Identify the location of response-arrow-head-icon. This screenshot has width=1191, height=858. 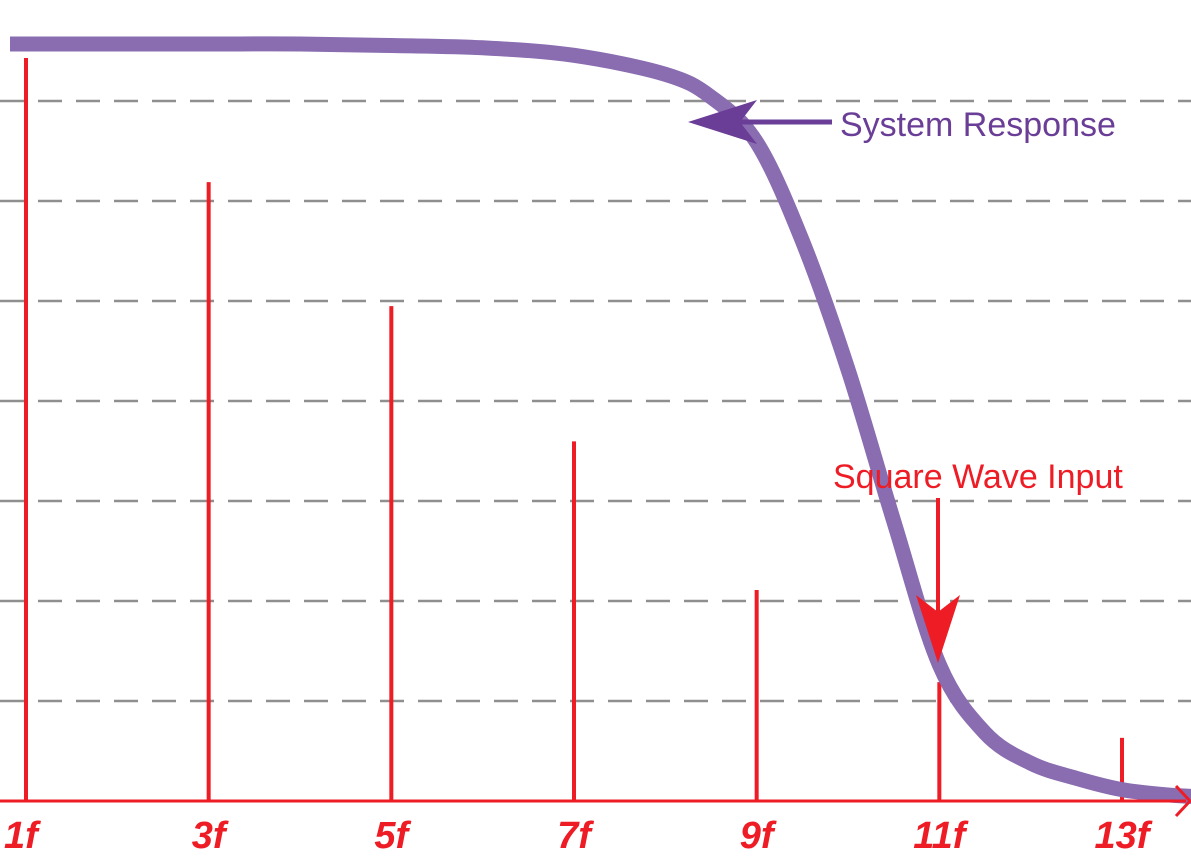
(722, 122).